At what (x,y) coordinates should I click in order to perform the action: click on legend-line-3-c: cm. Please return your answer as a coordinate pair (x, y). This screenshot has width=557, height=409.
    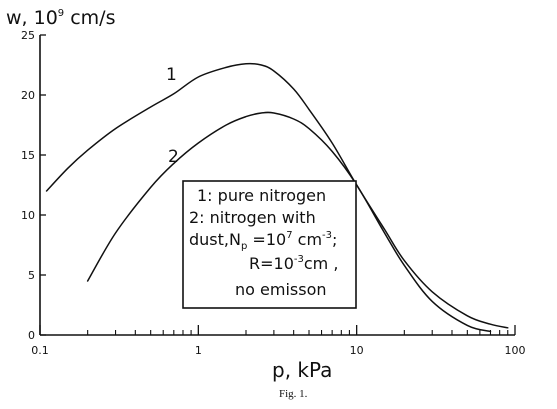
    Looking at the image, I should click on (307, 239).